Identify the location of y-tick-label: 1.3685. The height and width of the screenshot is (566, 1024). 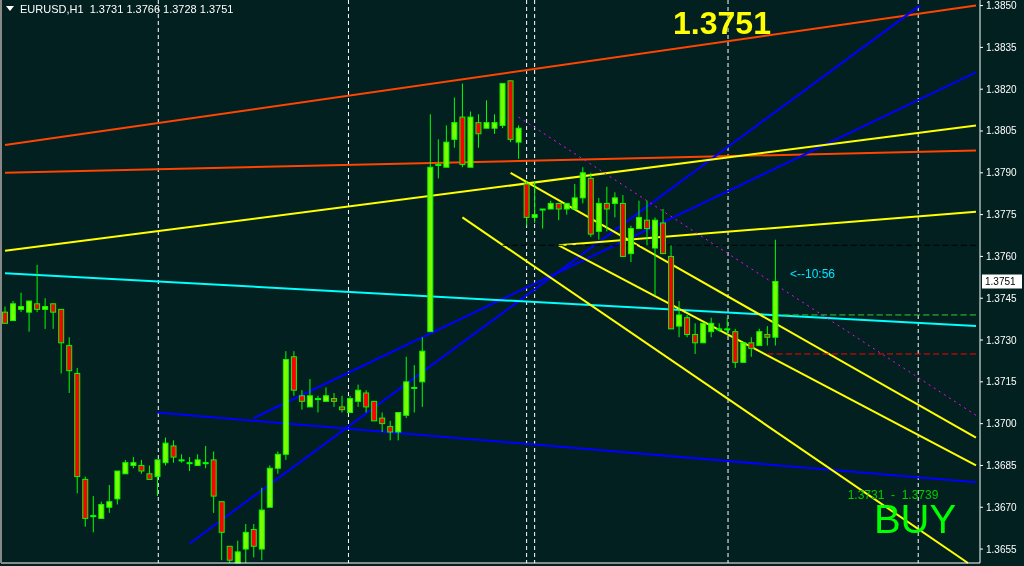
(1002, 465).